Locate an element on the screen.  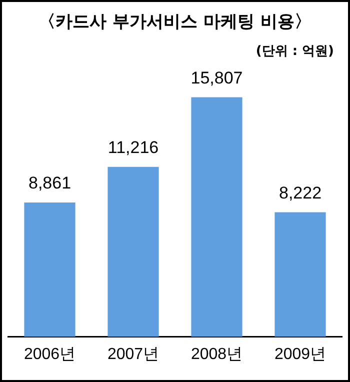
data-label: 15,807 is located at coordinates (216, 78).